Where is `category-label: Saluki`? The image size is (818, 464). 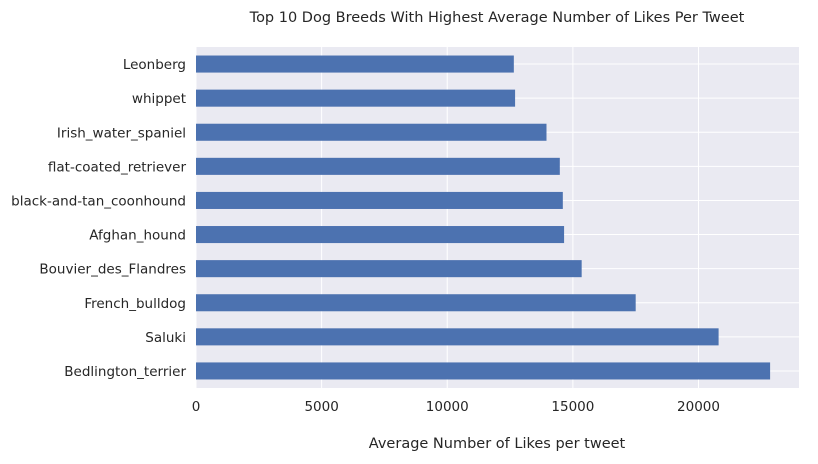
category-label: Saluki is located at coordinates (165, 338).